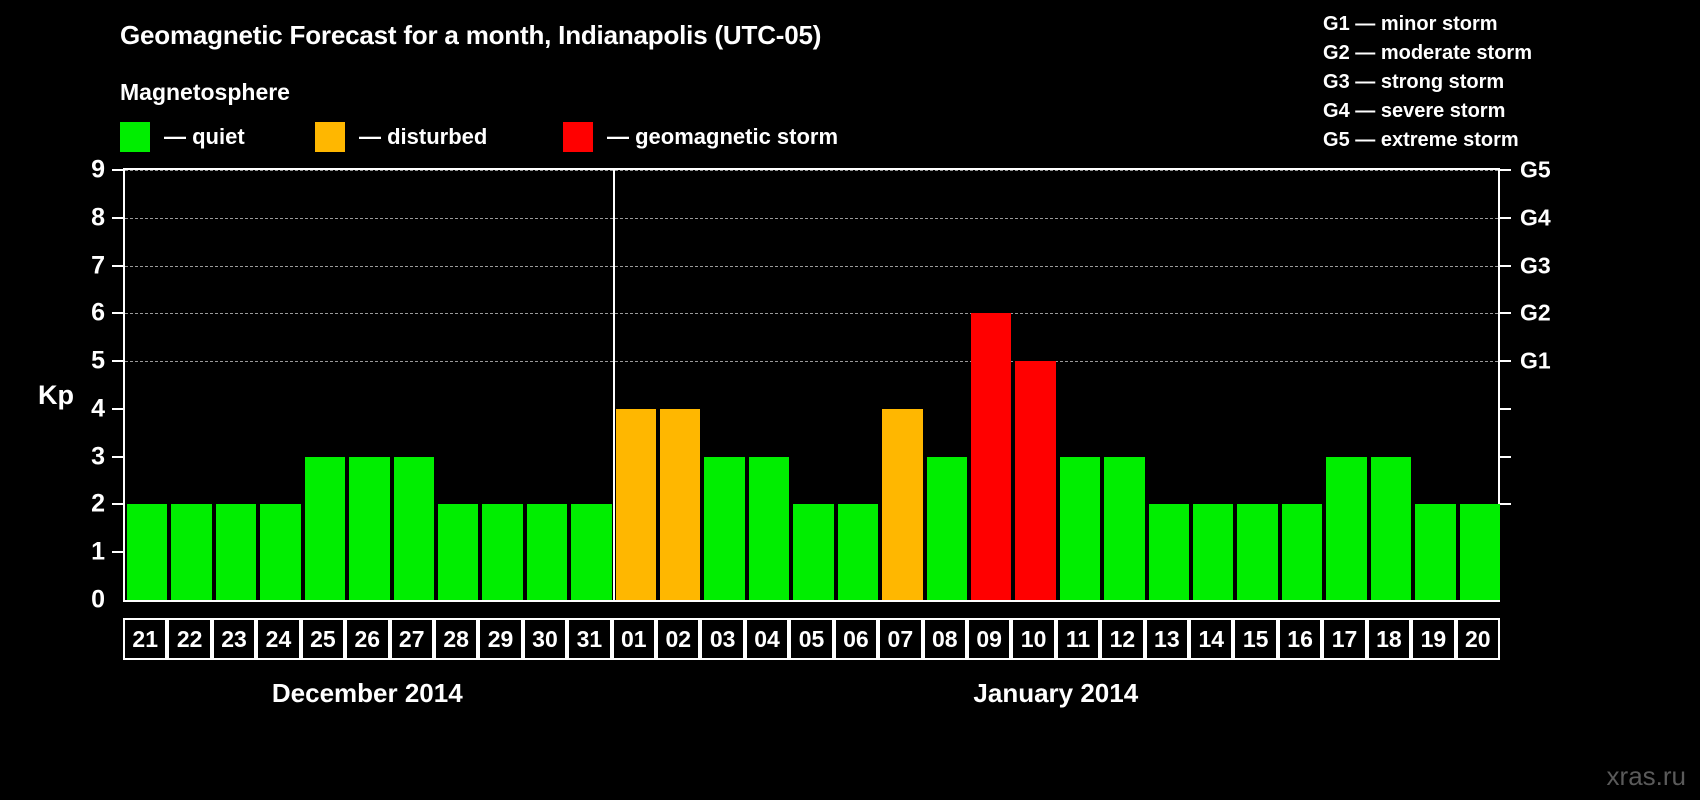 This screenshot has height=800, width=1700. Describe the element at coordinates (98, 169) in the screenshot. I see `y-tick-label-9: 9` at that location.